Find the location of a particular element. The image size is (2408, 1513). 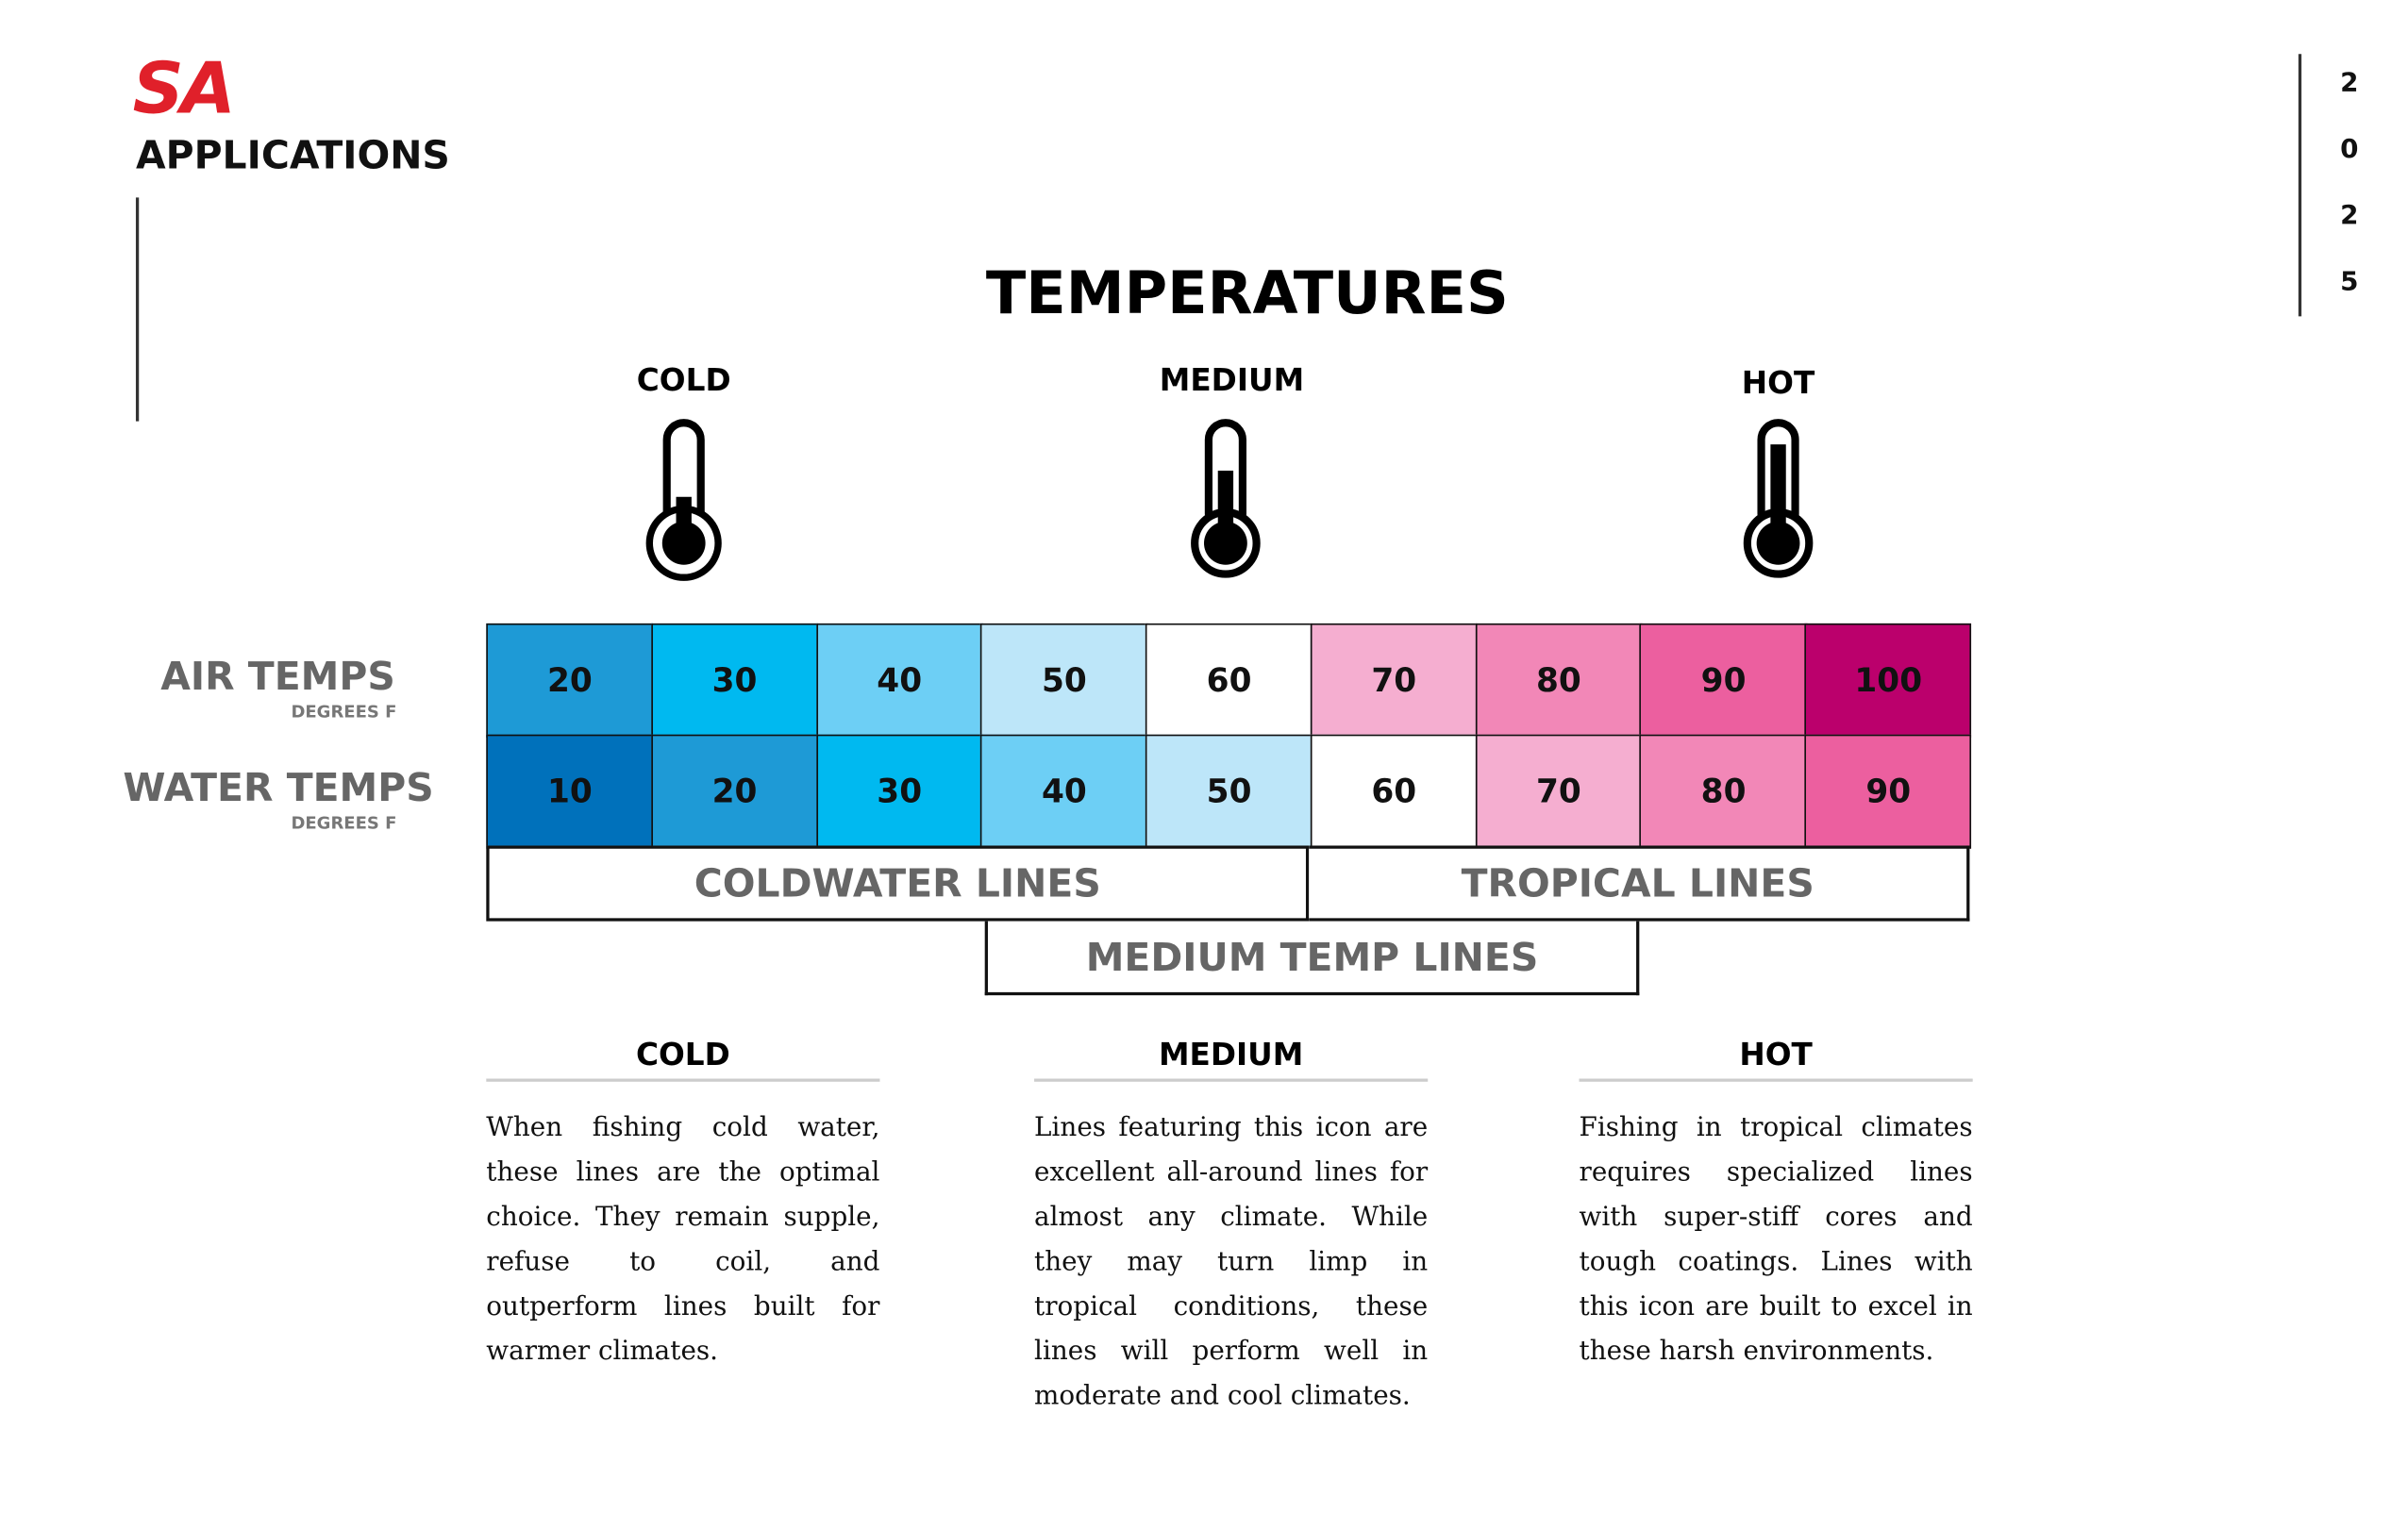

description-heading: COLD is located at coordinates (683, 1059).